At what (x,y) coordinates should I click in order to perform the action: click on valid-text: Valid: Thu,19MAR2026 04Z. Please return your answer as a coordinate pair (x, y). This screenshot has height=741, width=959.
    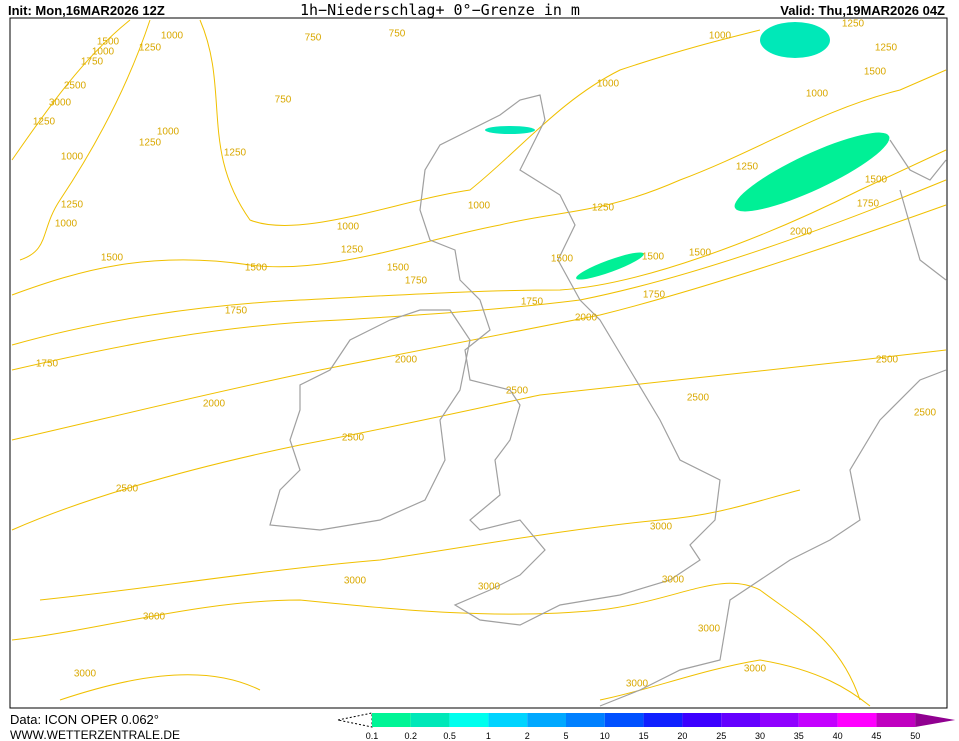
    Looking at the image, I should click on (862, 10).